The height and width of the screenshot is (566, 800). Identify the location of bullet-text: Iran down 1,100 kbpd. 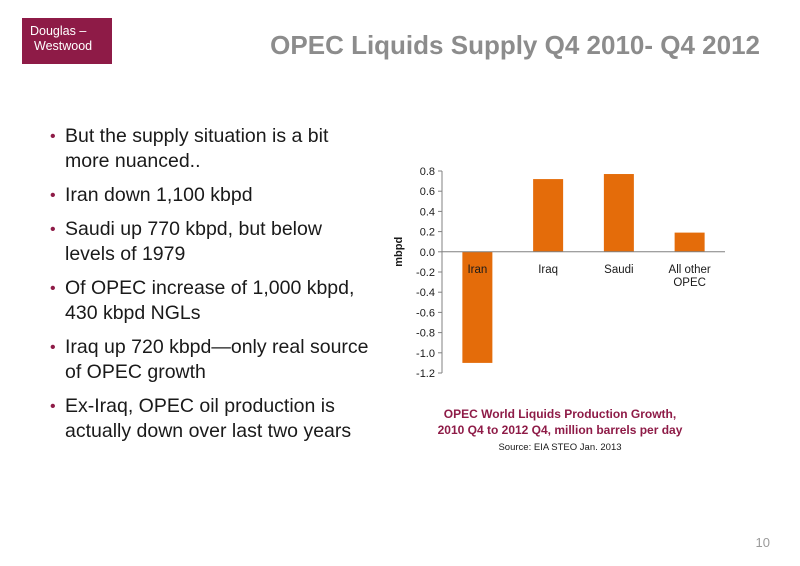
(159, 195).